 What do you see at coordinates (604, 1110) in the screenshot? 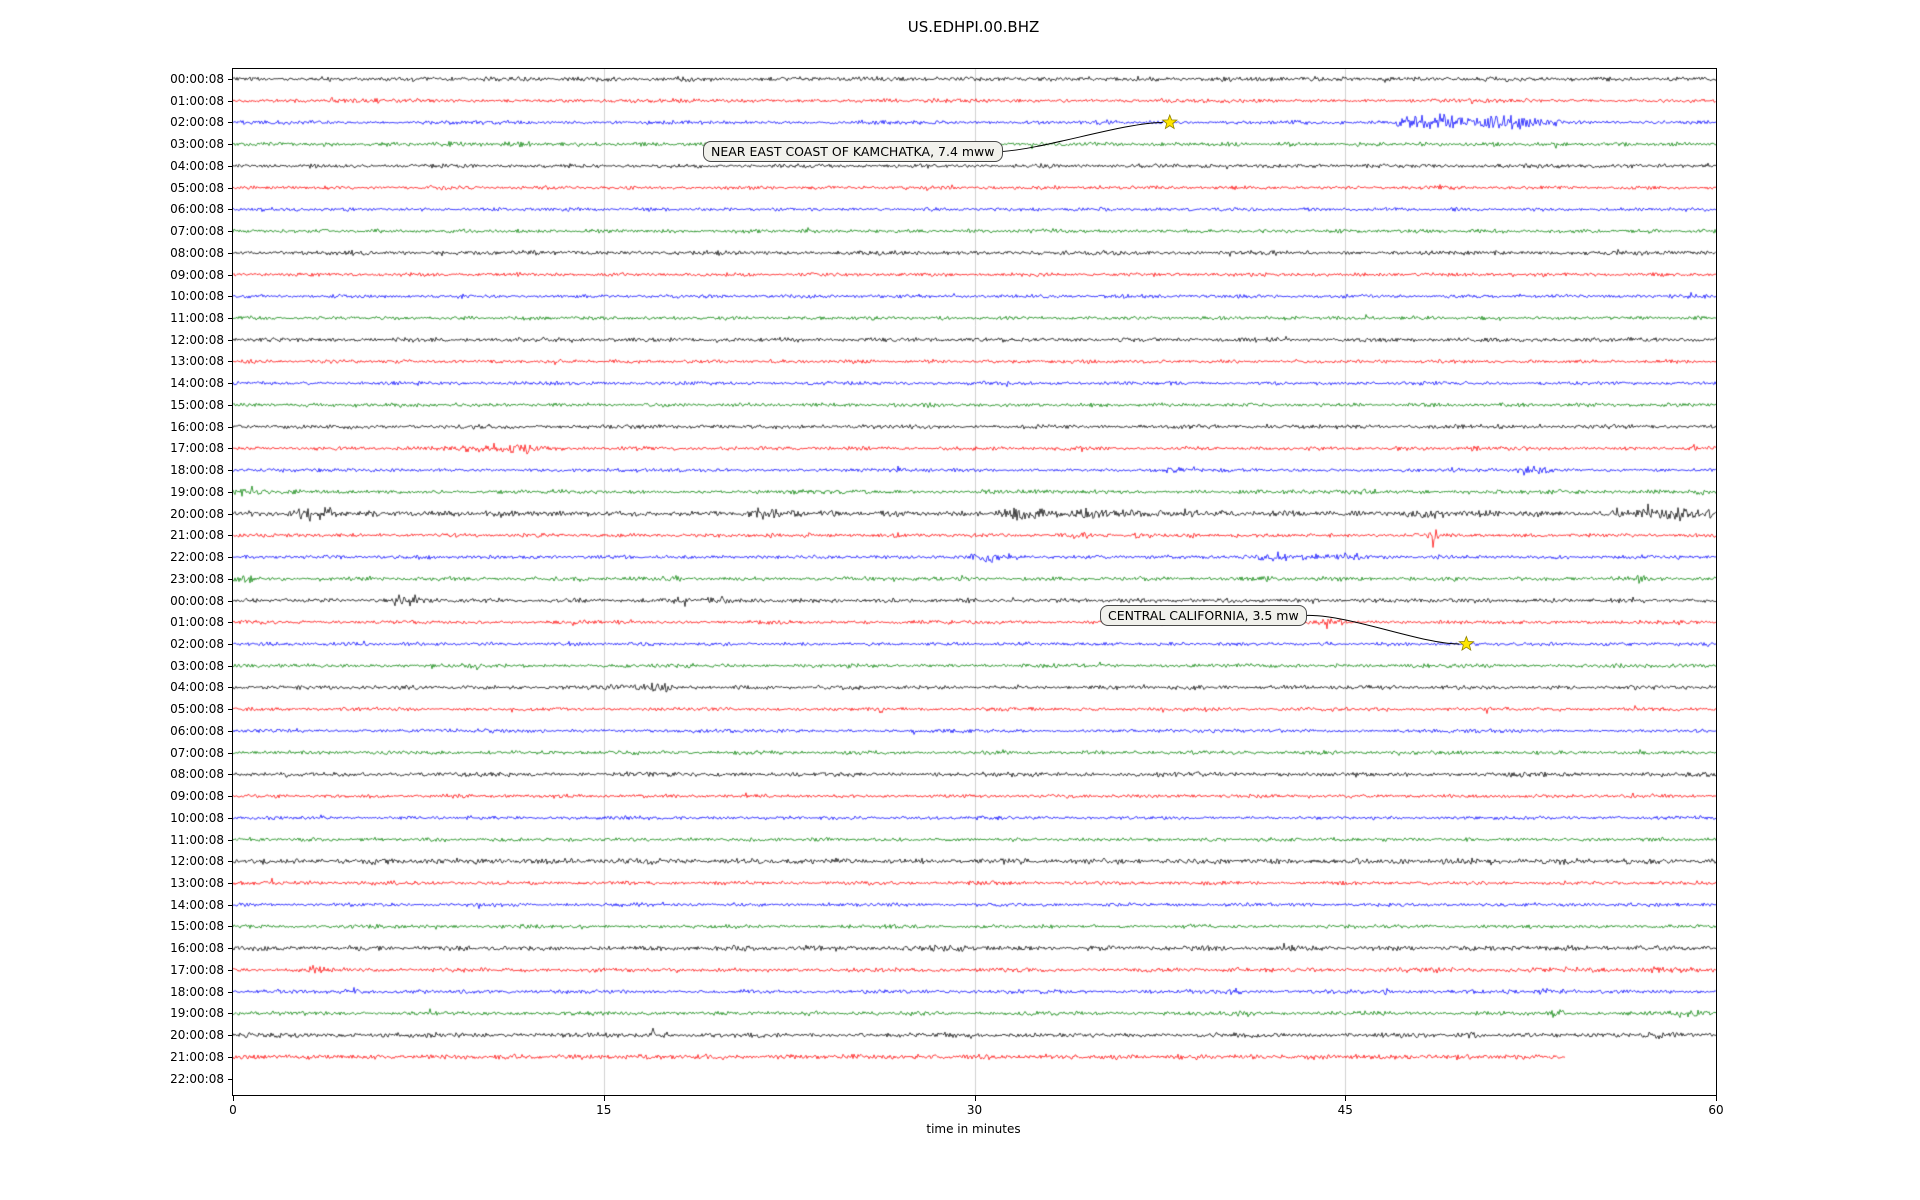
I see `x-tick-label: 15` at bounding box center [604, 1110].